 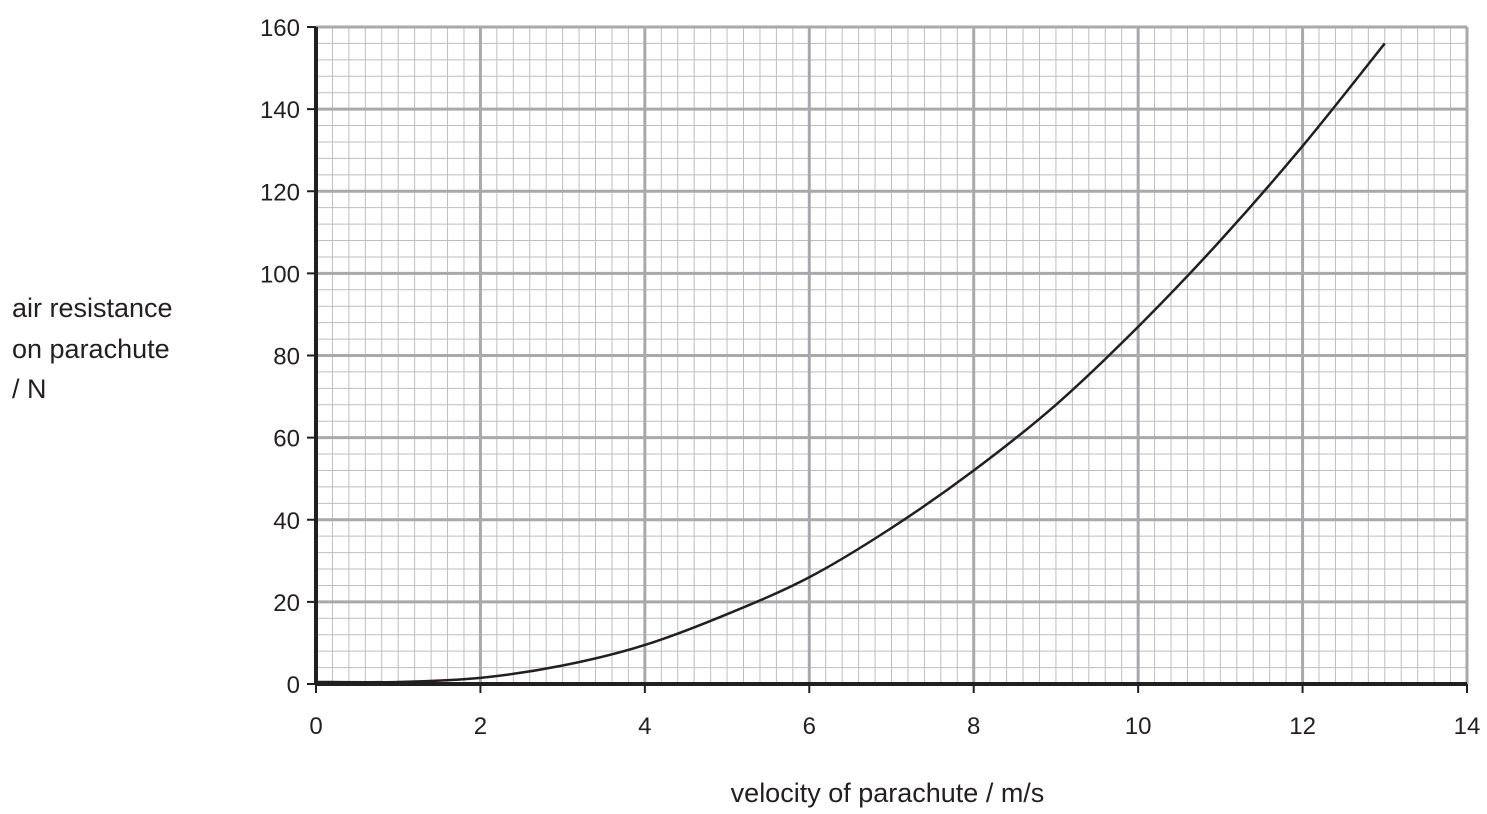 I want to click on x-axis-label: velocity of parachute / m/s, so click(x=887, y=793).